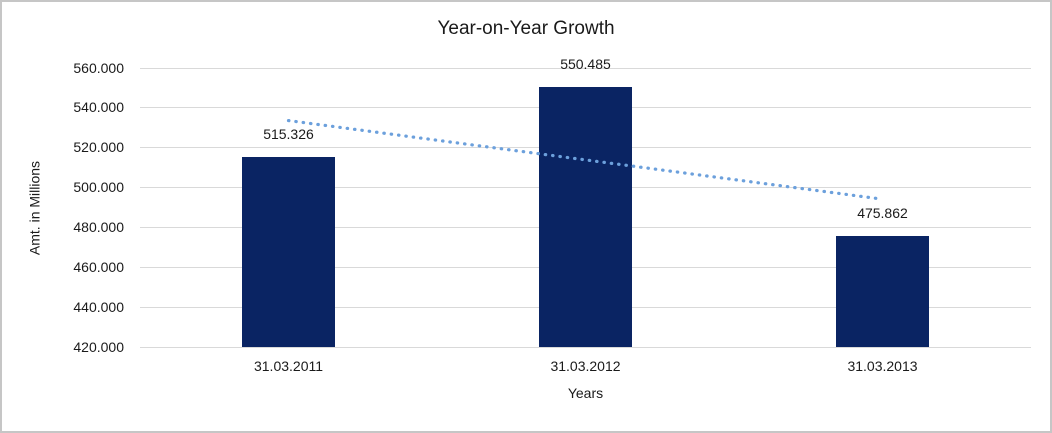 The image size is (1052, 433). Describe the element at coordinates (288, 134) in the screenshot. I see `bar-data-label: 515.326` at that location.